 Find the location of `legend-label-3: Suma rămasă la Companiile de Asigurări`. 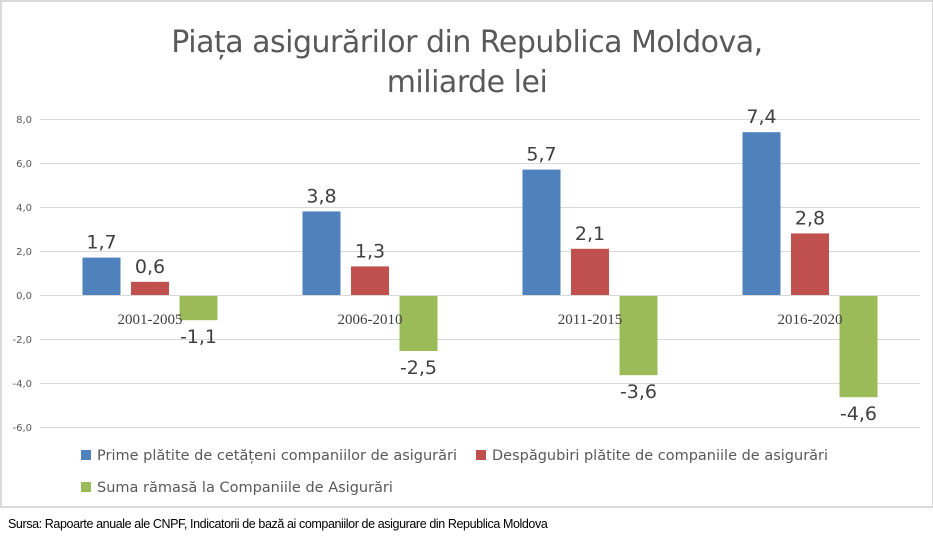

legend-label-3: Suma rămasă la Companiile de Asigurări is located at coordinates (245, 488).